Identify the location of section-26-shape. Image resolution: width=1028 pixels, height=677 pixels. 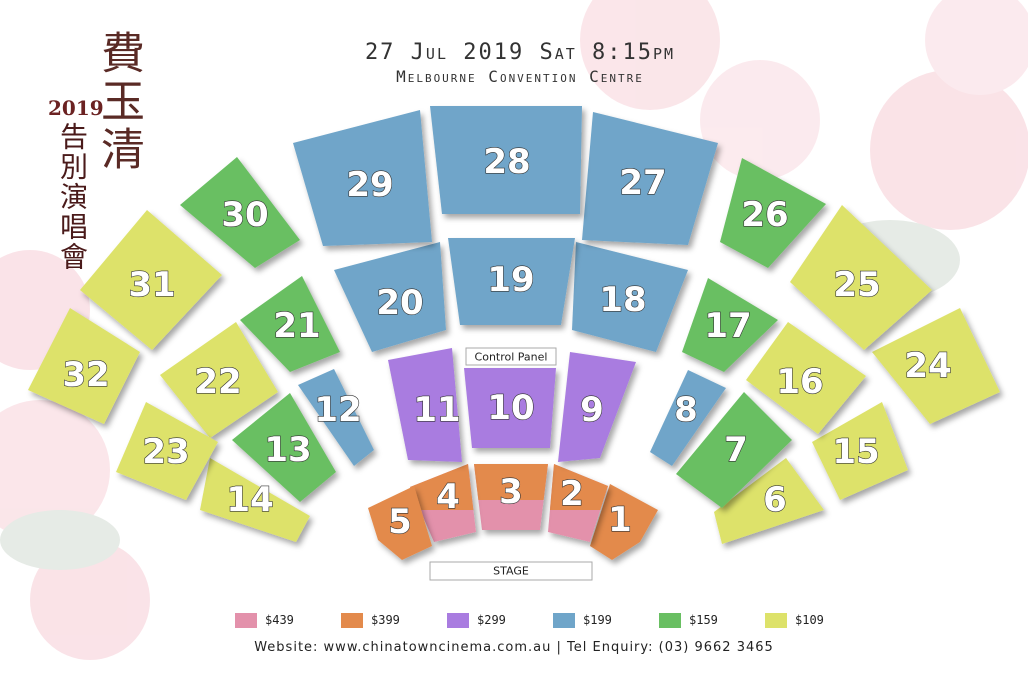
(773, 213).